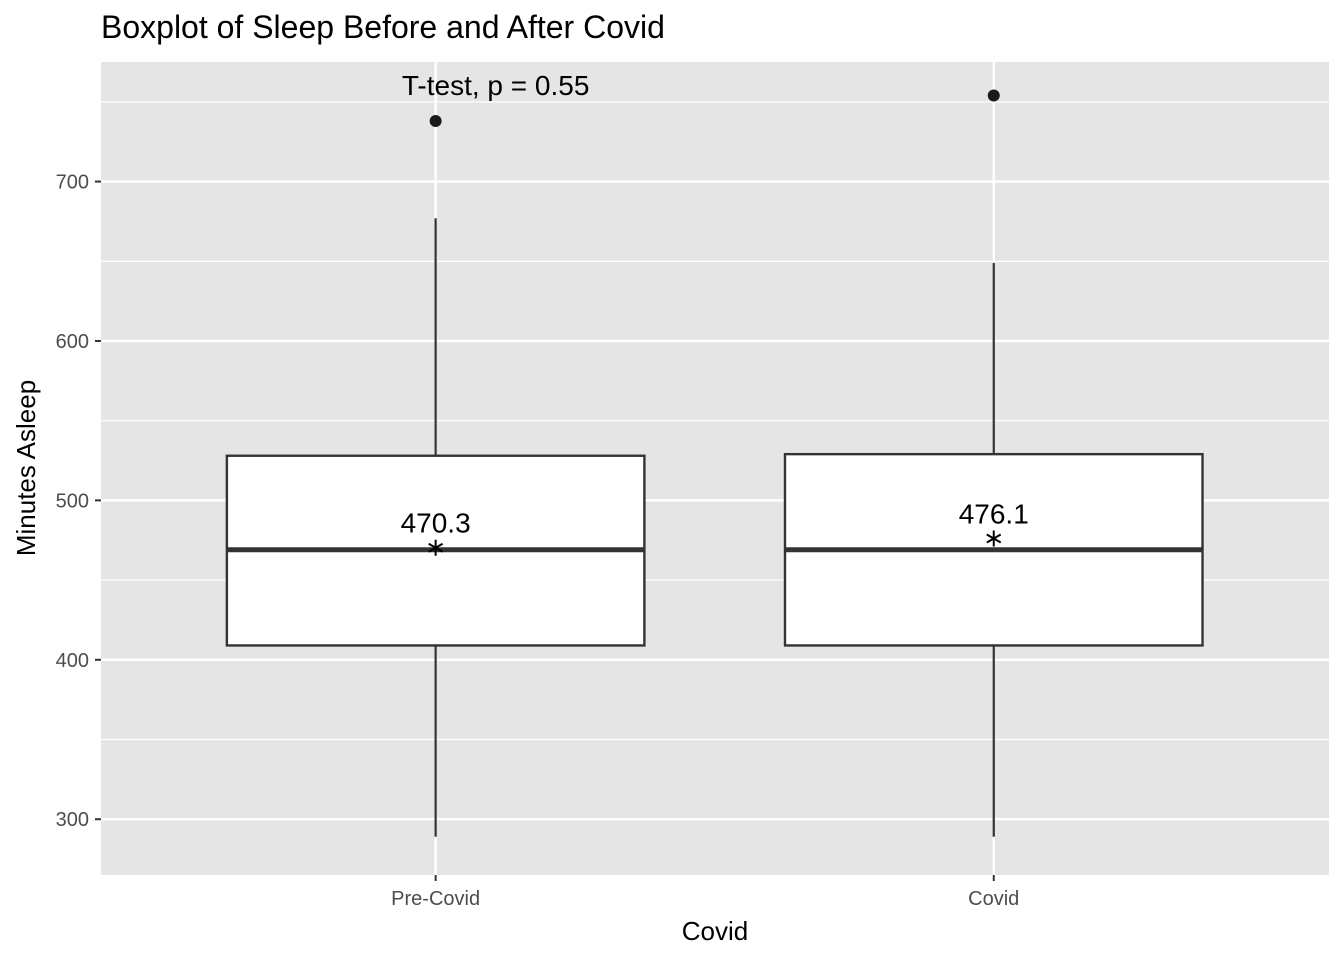  I want to click on y-tick-label: 600, so click(72, 342).